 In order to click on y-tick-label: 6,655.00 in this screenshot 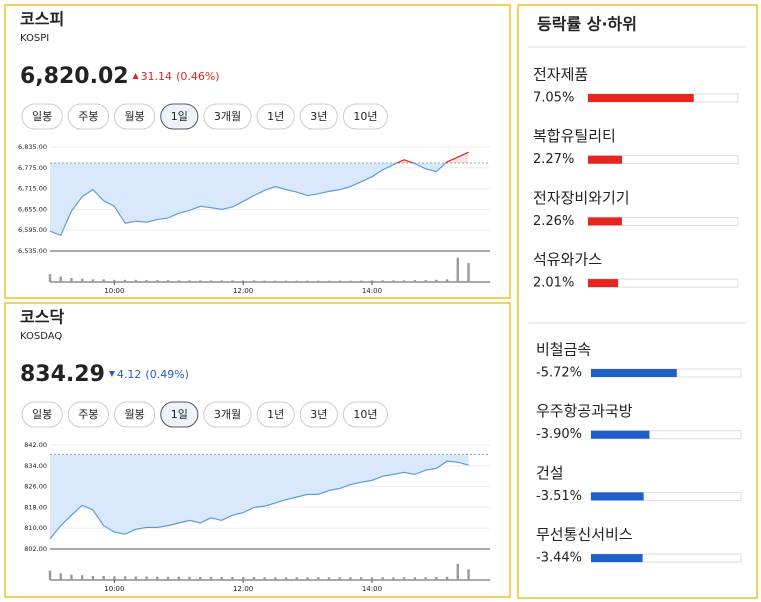, I will do `click(32, 209)`.